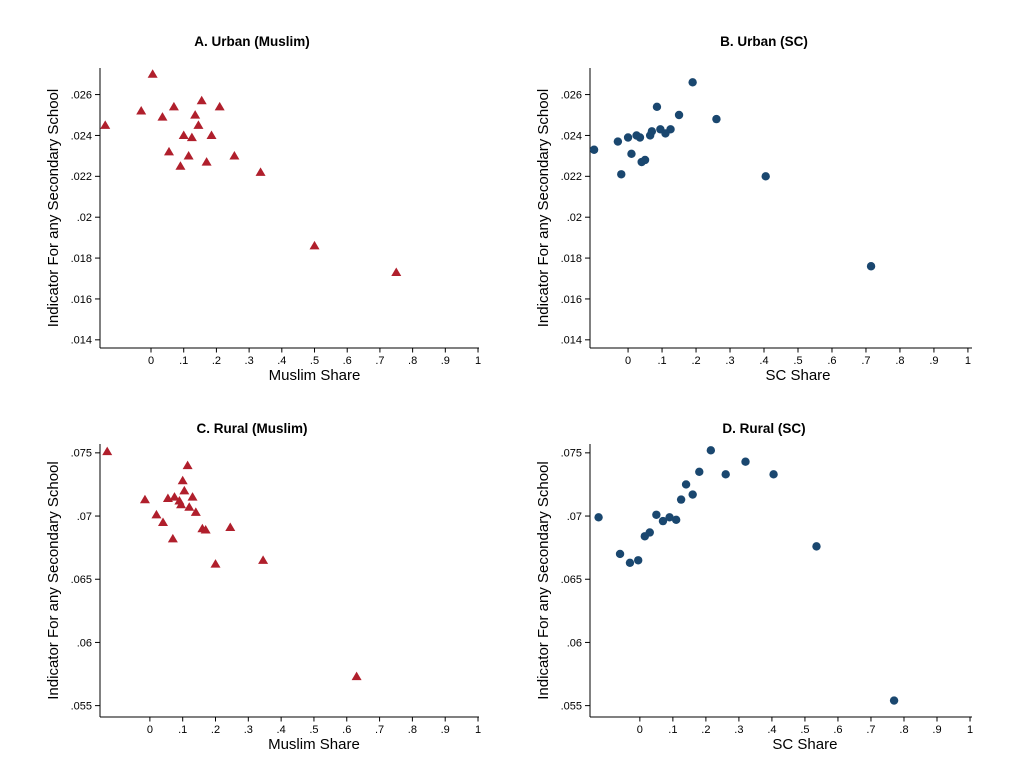 This screenshot has height=775, width=1024. I want to click on y-tick-label: .026, so click(81, 95).